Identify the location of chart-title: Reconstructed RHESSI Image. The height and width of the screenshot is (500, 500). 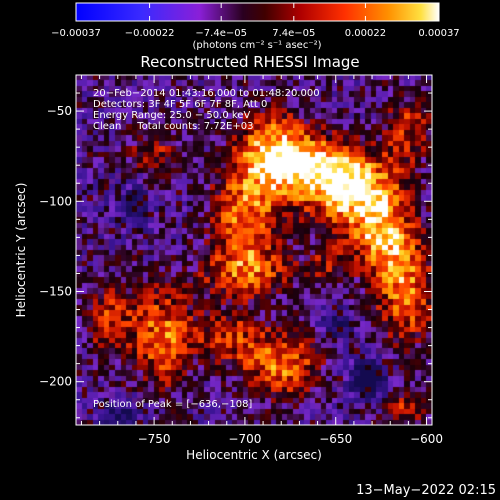
(249, 62).